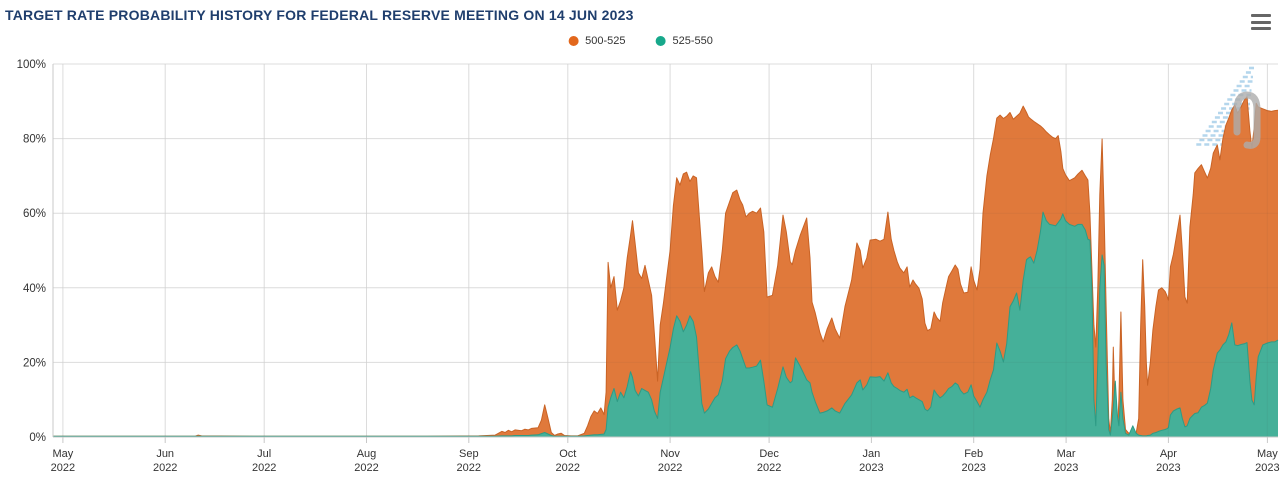 The image size is (1281, 487). What do you see at coordinates (567, 454) in the screenshot?
I see `x-axis-label-month: Oct` at bounding box center [567, 454].